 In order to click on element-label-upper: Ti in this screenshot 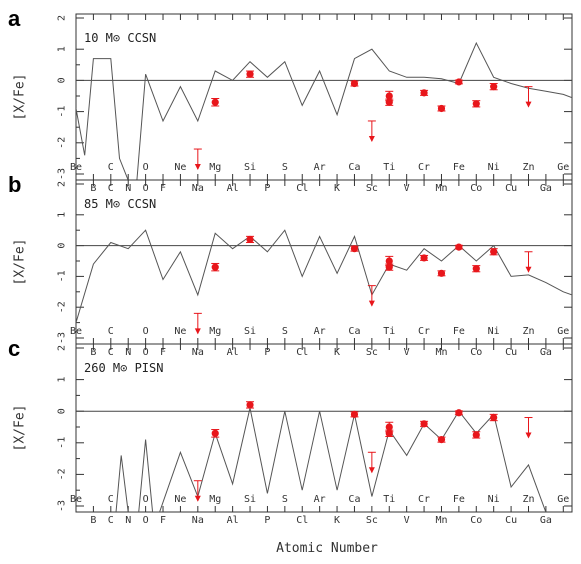, I will do `click(389, 167)`.